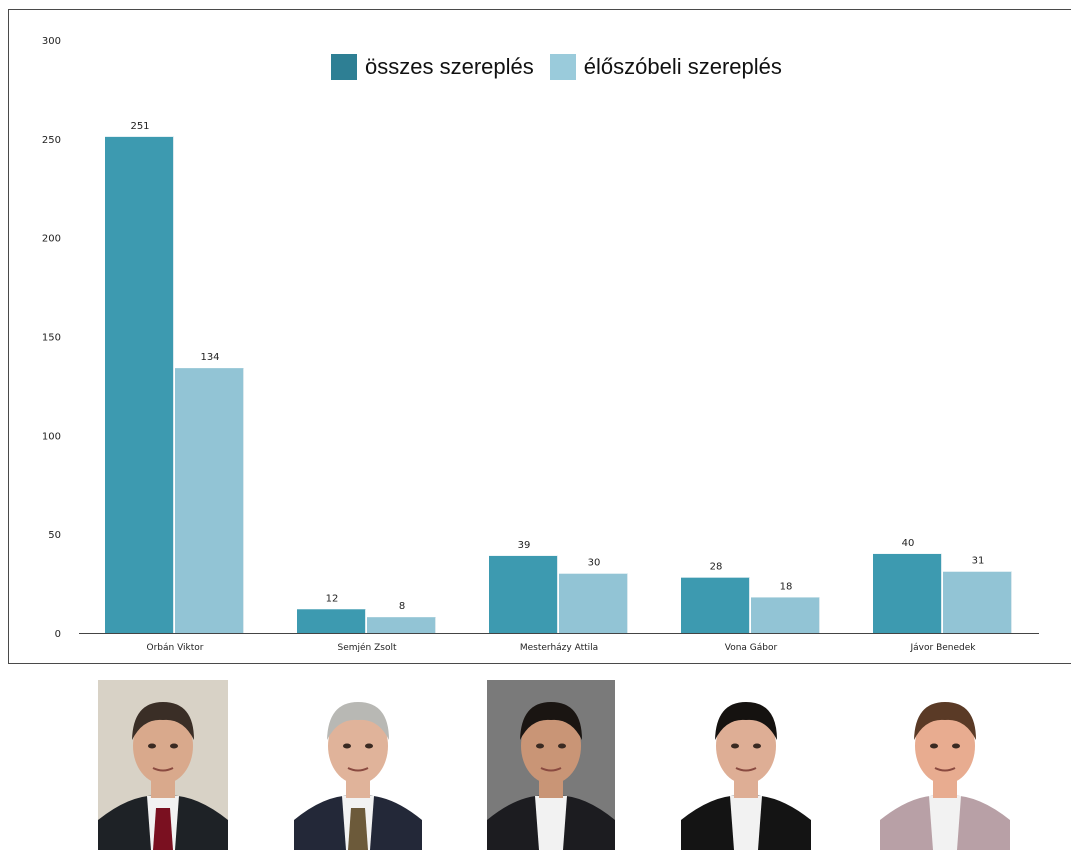 The width and height of the screenshot is (1072, 850). I want to click on y-tick-label: 300, so click(51, 41).